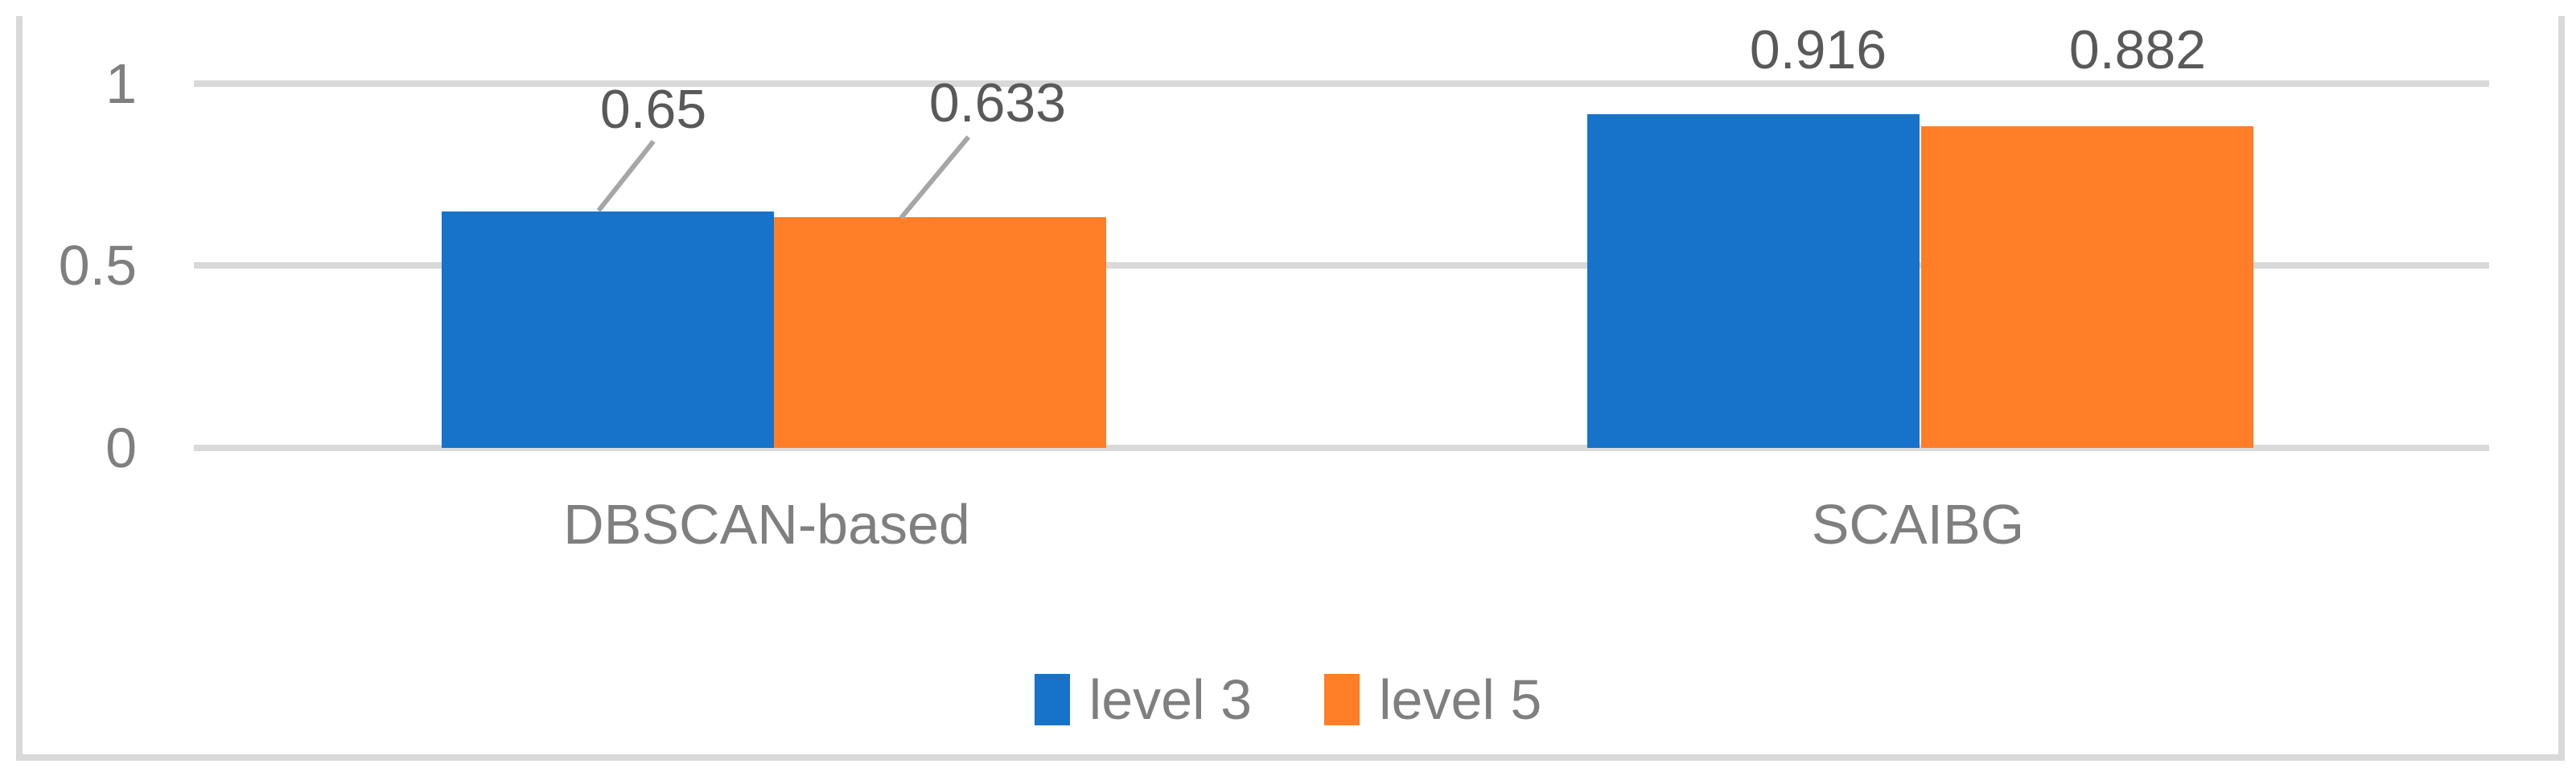 The image size is (2576, 772). I want to click on chart-border-bottom, so click(1290, 757).